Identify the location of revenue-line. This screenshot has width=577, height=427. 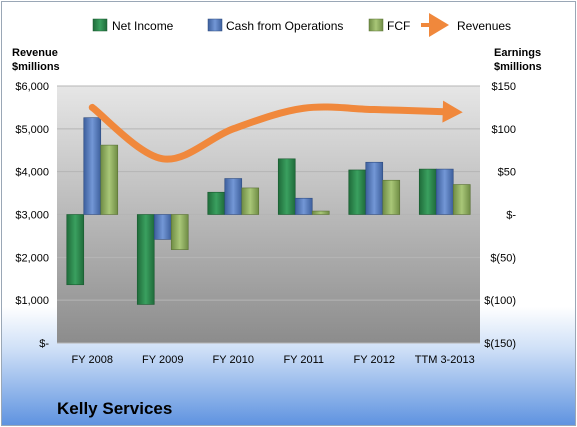
(275, 131).